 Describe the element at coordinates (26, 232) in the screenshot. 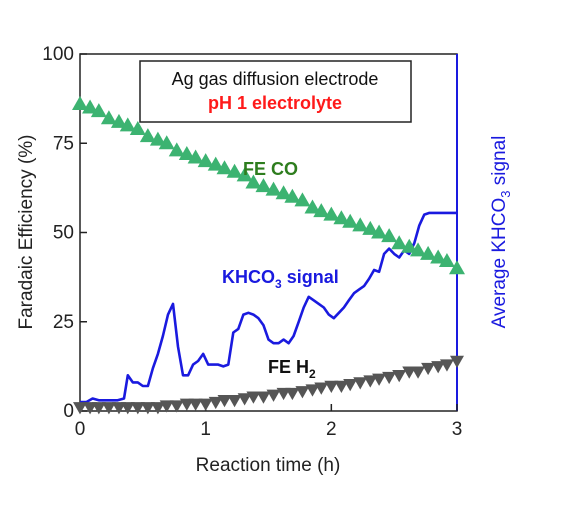

I see `y-axis-title: Faradaic Efficiency (%)` at that location.